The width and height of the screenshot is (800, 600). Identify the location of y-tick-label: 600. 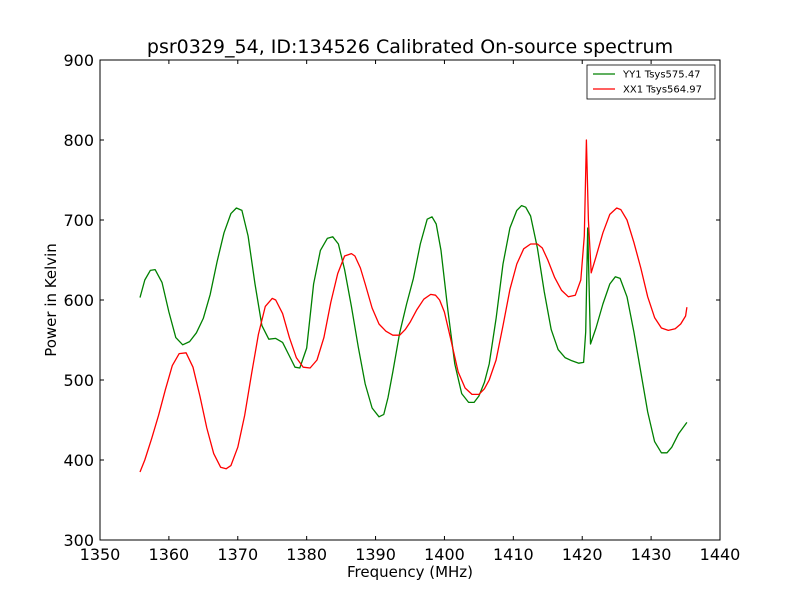
(78, 300).